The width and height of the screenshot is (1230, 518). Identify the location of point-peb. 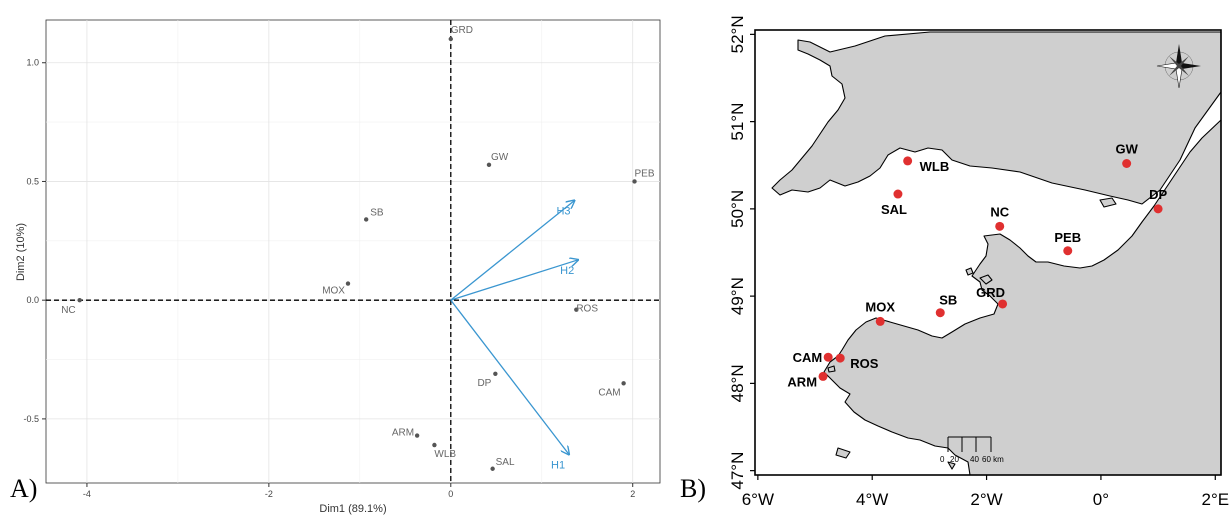
(634, 181).